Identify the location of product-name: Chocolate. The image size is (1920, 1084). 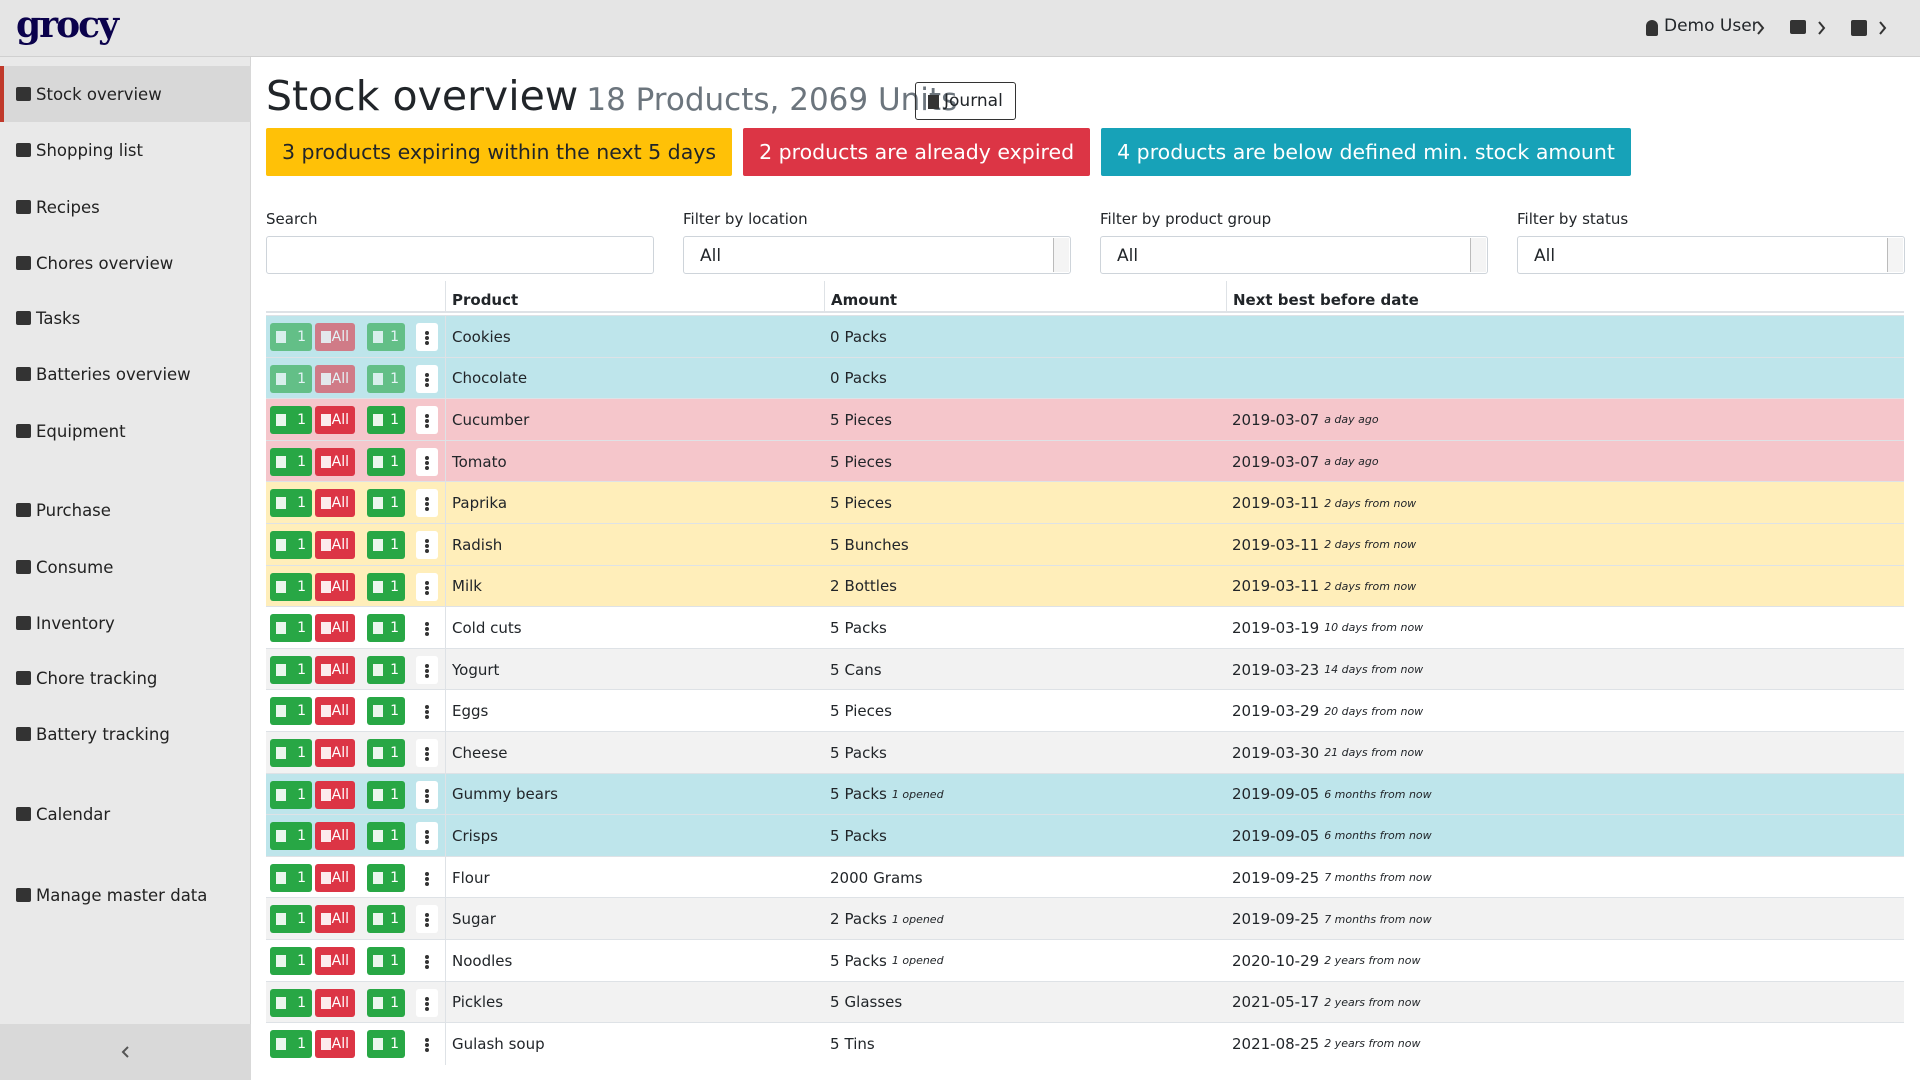
(490, 378).